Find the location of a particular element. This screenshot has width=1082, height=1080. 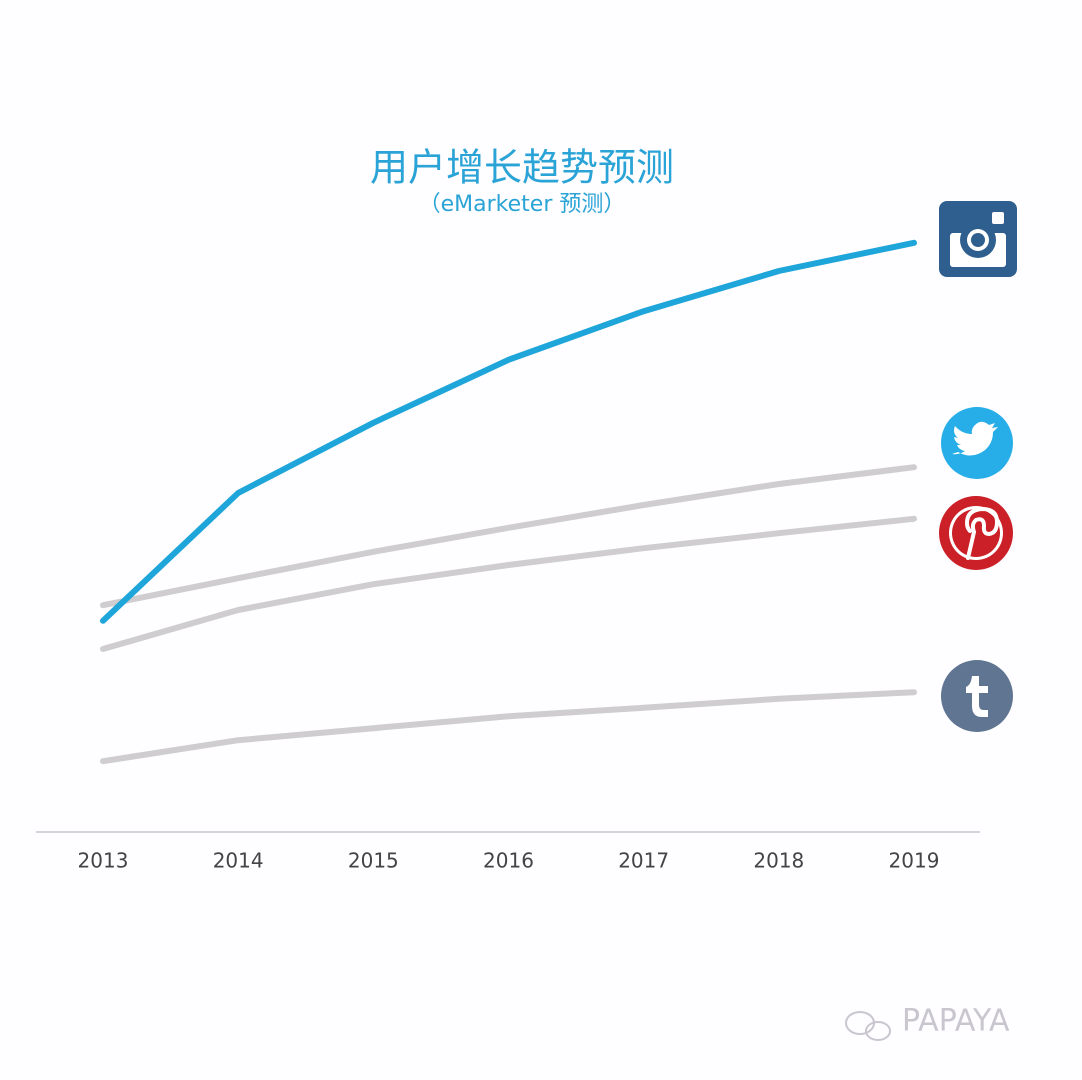

twitter-icon is located at coordinates (977, 443).